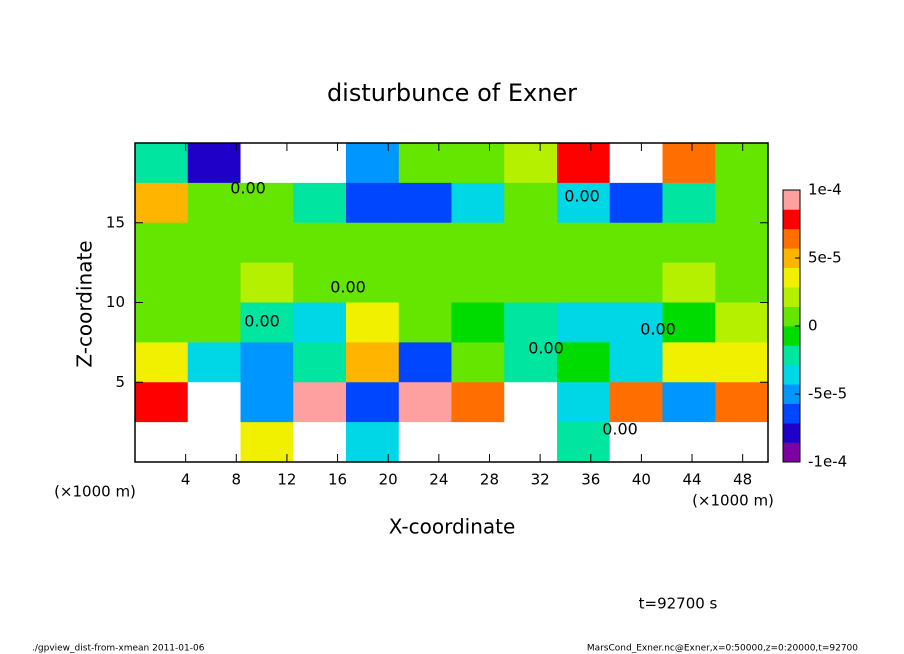  What do you see at coordinates (337, 480) in the screenshot?
I see `x-tick-label: 16` at bounding box center [337, 480].